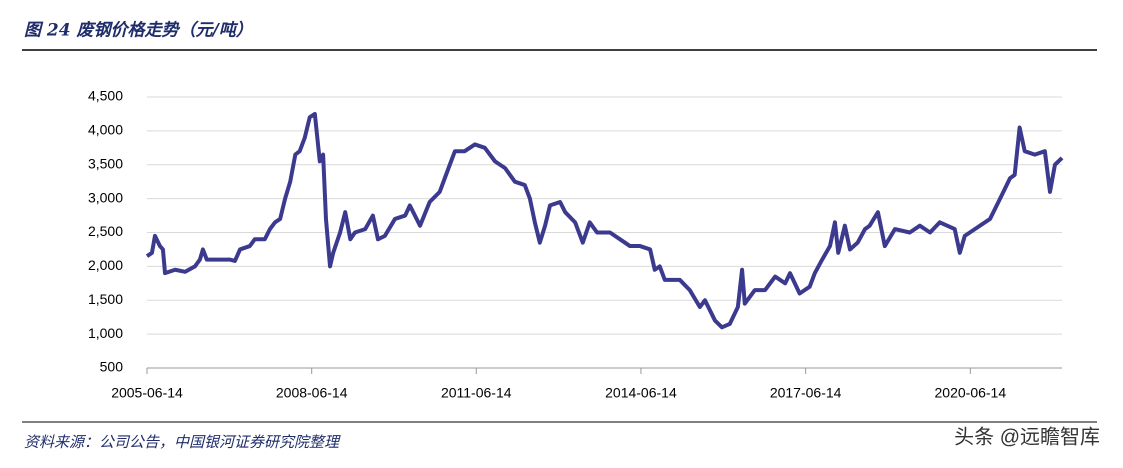 This screenshot has width=1123, height=468. What do you see at coordinates (105, 96) in the screenshot?
I see `y-tick-label: 4,500` at bounding box center [105, 96].